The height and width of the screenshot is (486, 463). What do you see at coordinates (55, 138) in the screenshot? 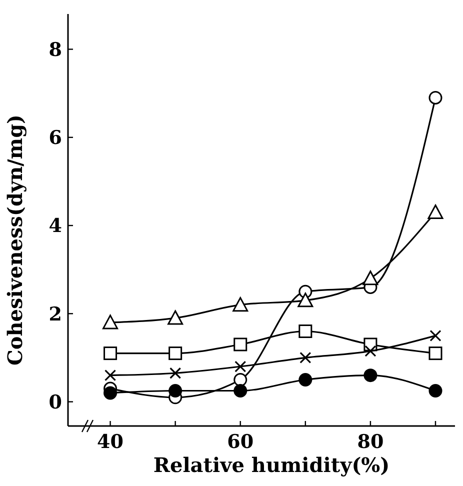
I see `y-tick-label: 6` at bounding box center [55, 138].